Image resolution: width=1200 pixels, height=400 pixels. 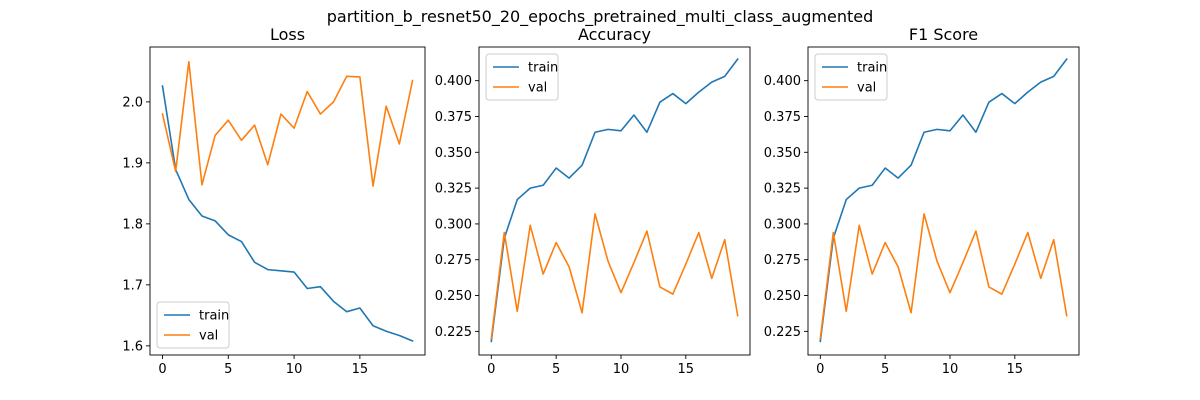 What do you see at coordinates (132, 102) in the screenshot?
I see `y-tick-label: 2.0` at bounding box center [132, 102].